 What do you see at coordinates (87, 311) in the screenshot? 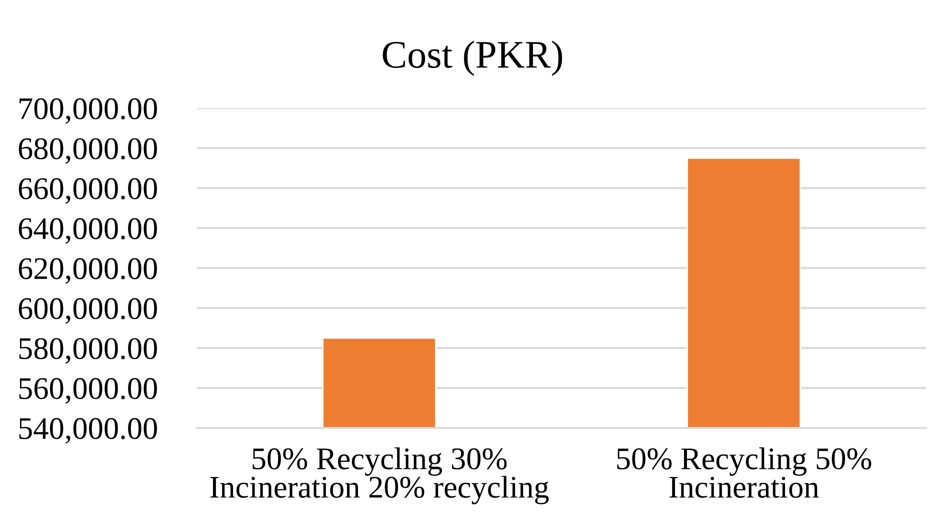
I see `y-tick-label: 600,000.00` at bounding box center [87, 311].